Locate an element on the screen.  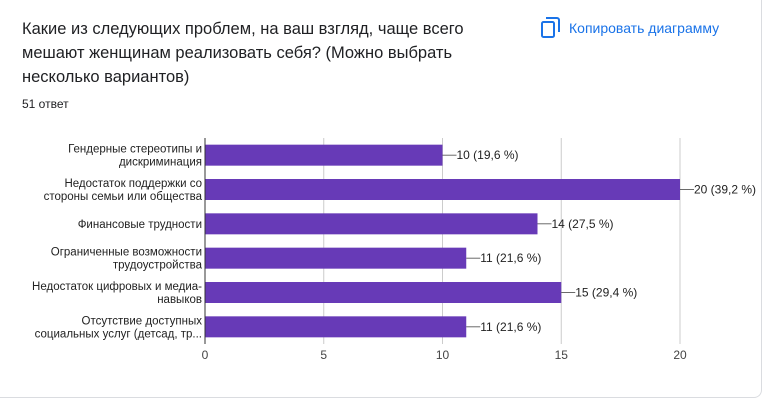
data-label-1: 20 (39,2 %) is located at coordinates (725, 190).